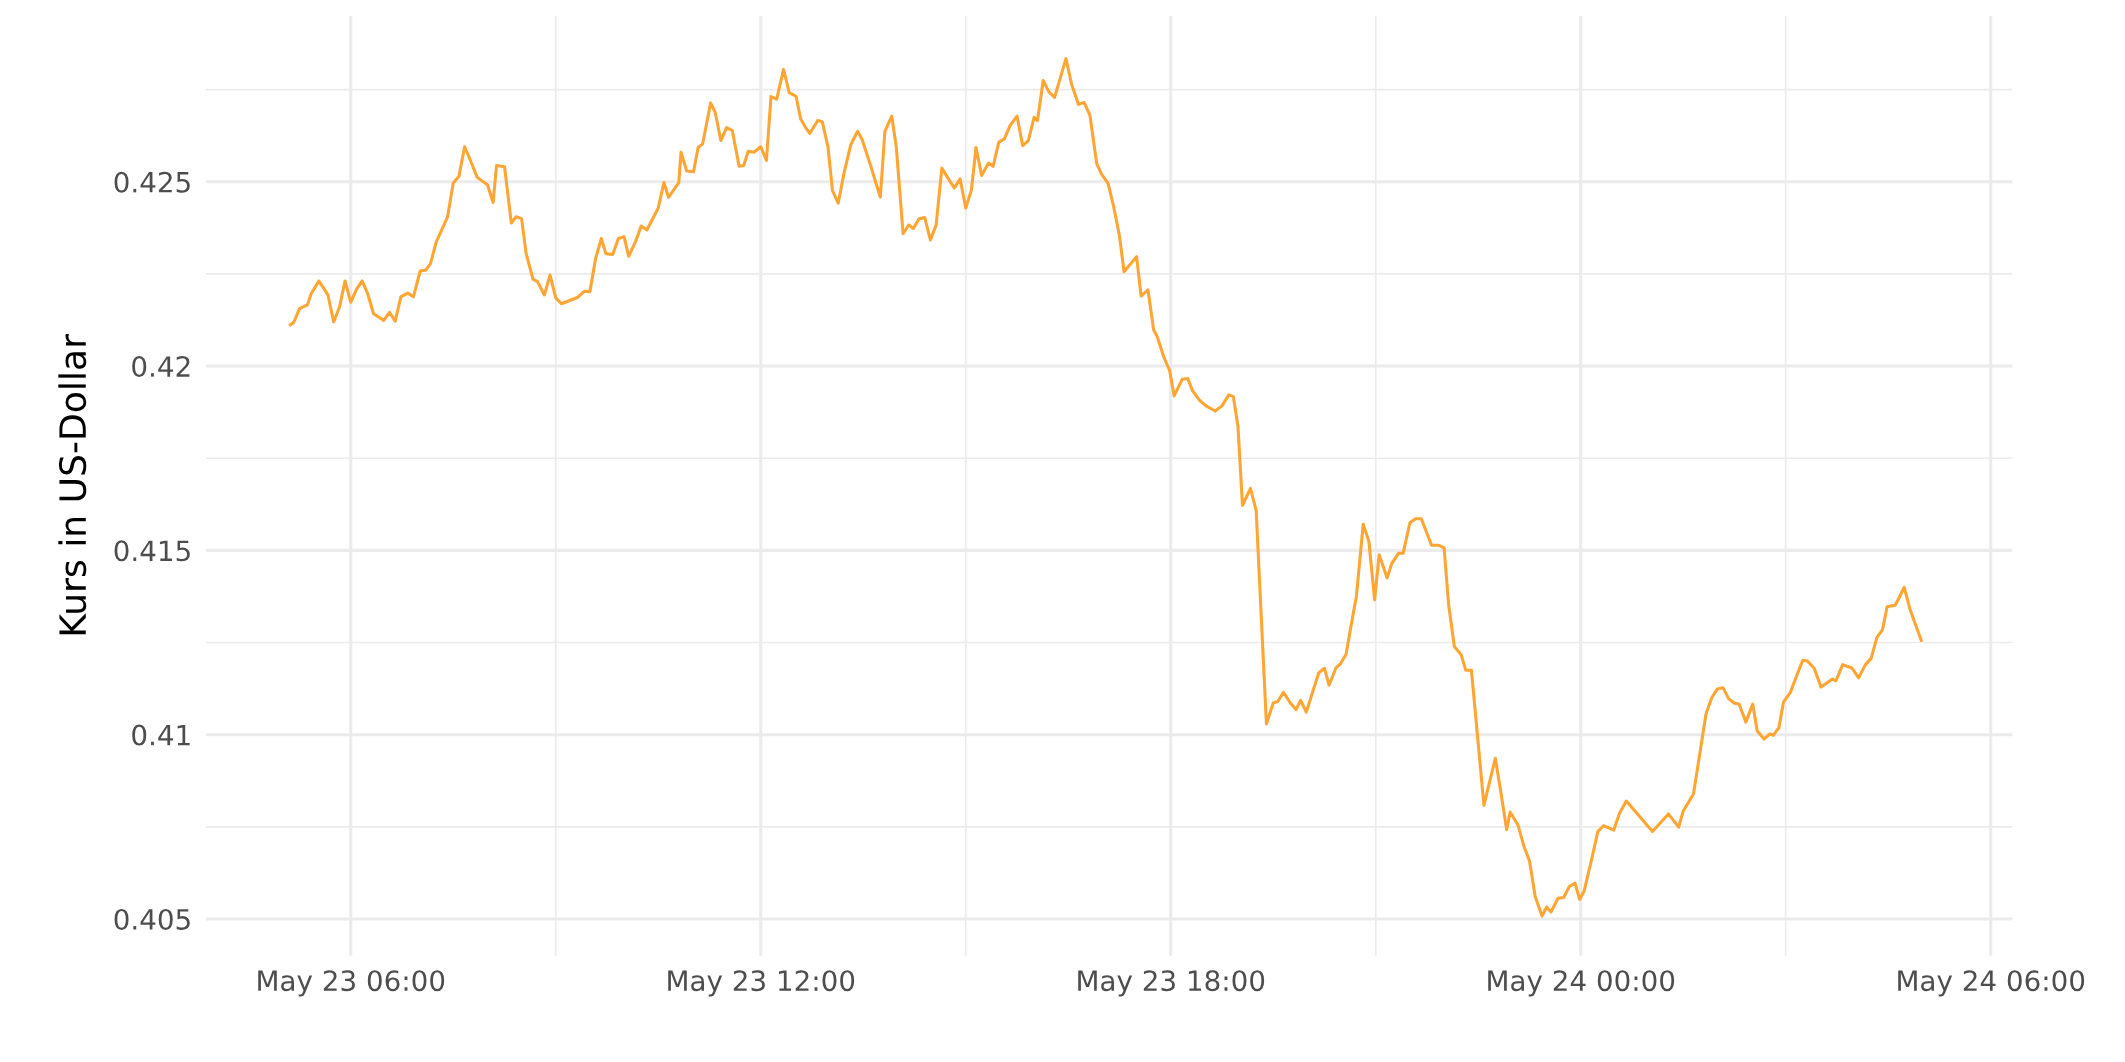 The width and height of the screenshot is (2125, 1062). Describe the element at coordinates (161, 367) in the screenshot. I see `y-tick-label: 0.42` at that location.